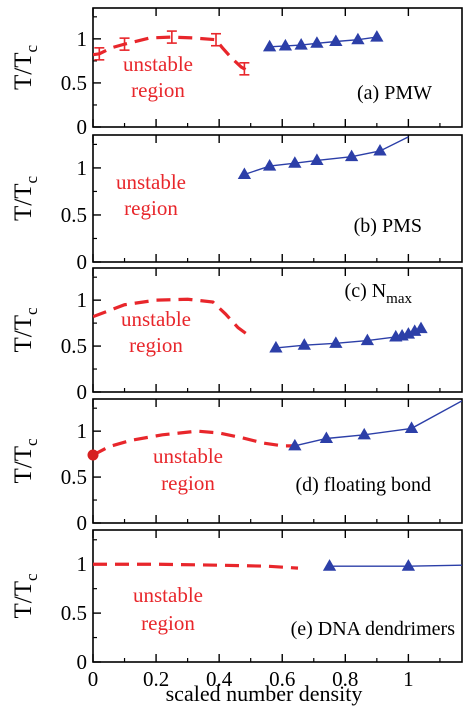 This screenshot has height=713, width=463. I want to click on x-tick-label: 1, so click(408, 679).